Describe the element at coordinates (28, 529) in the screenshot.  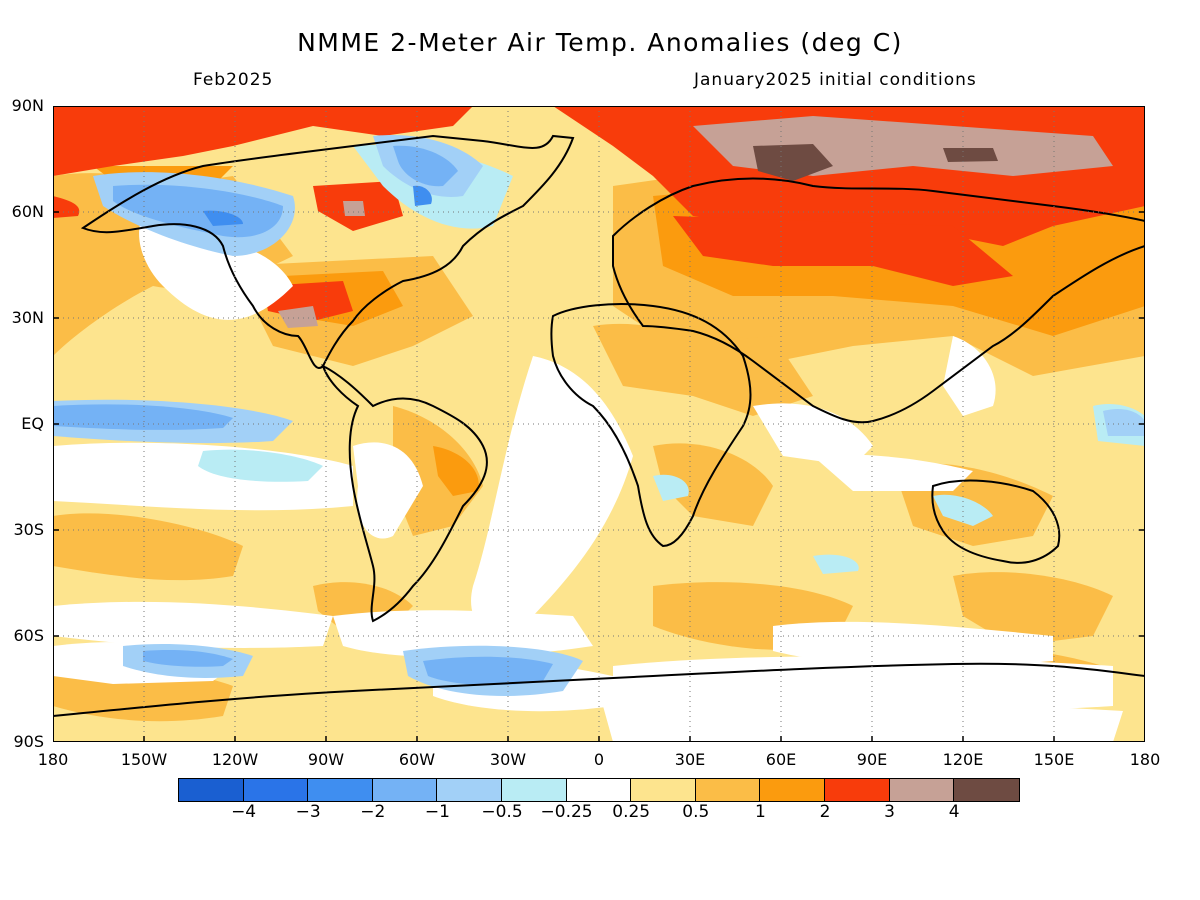
I see `lat-label-30s: 30S` at that location.